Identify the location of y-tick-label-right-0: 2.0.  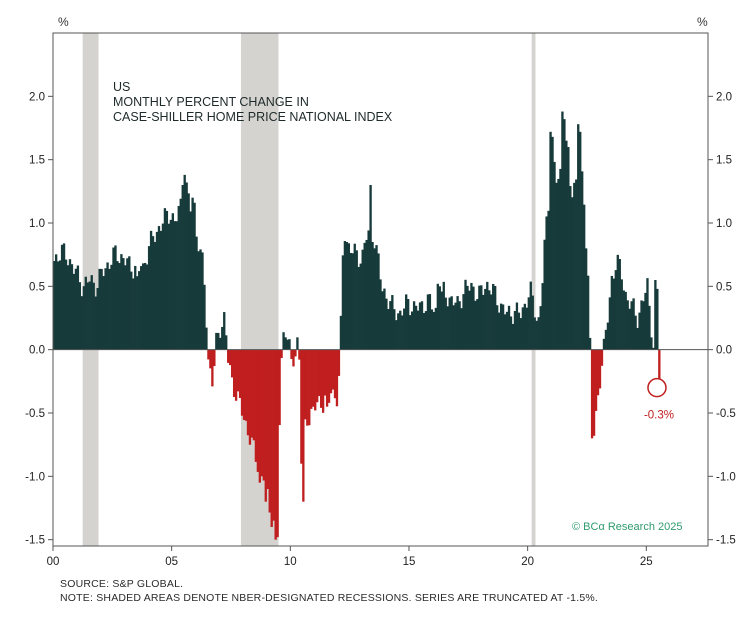
(724, 97).